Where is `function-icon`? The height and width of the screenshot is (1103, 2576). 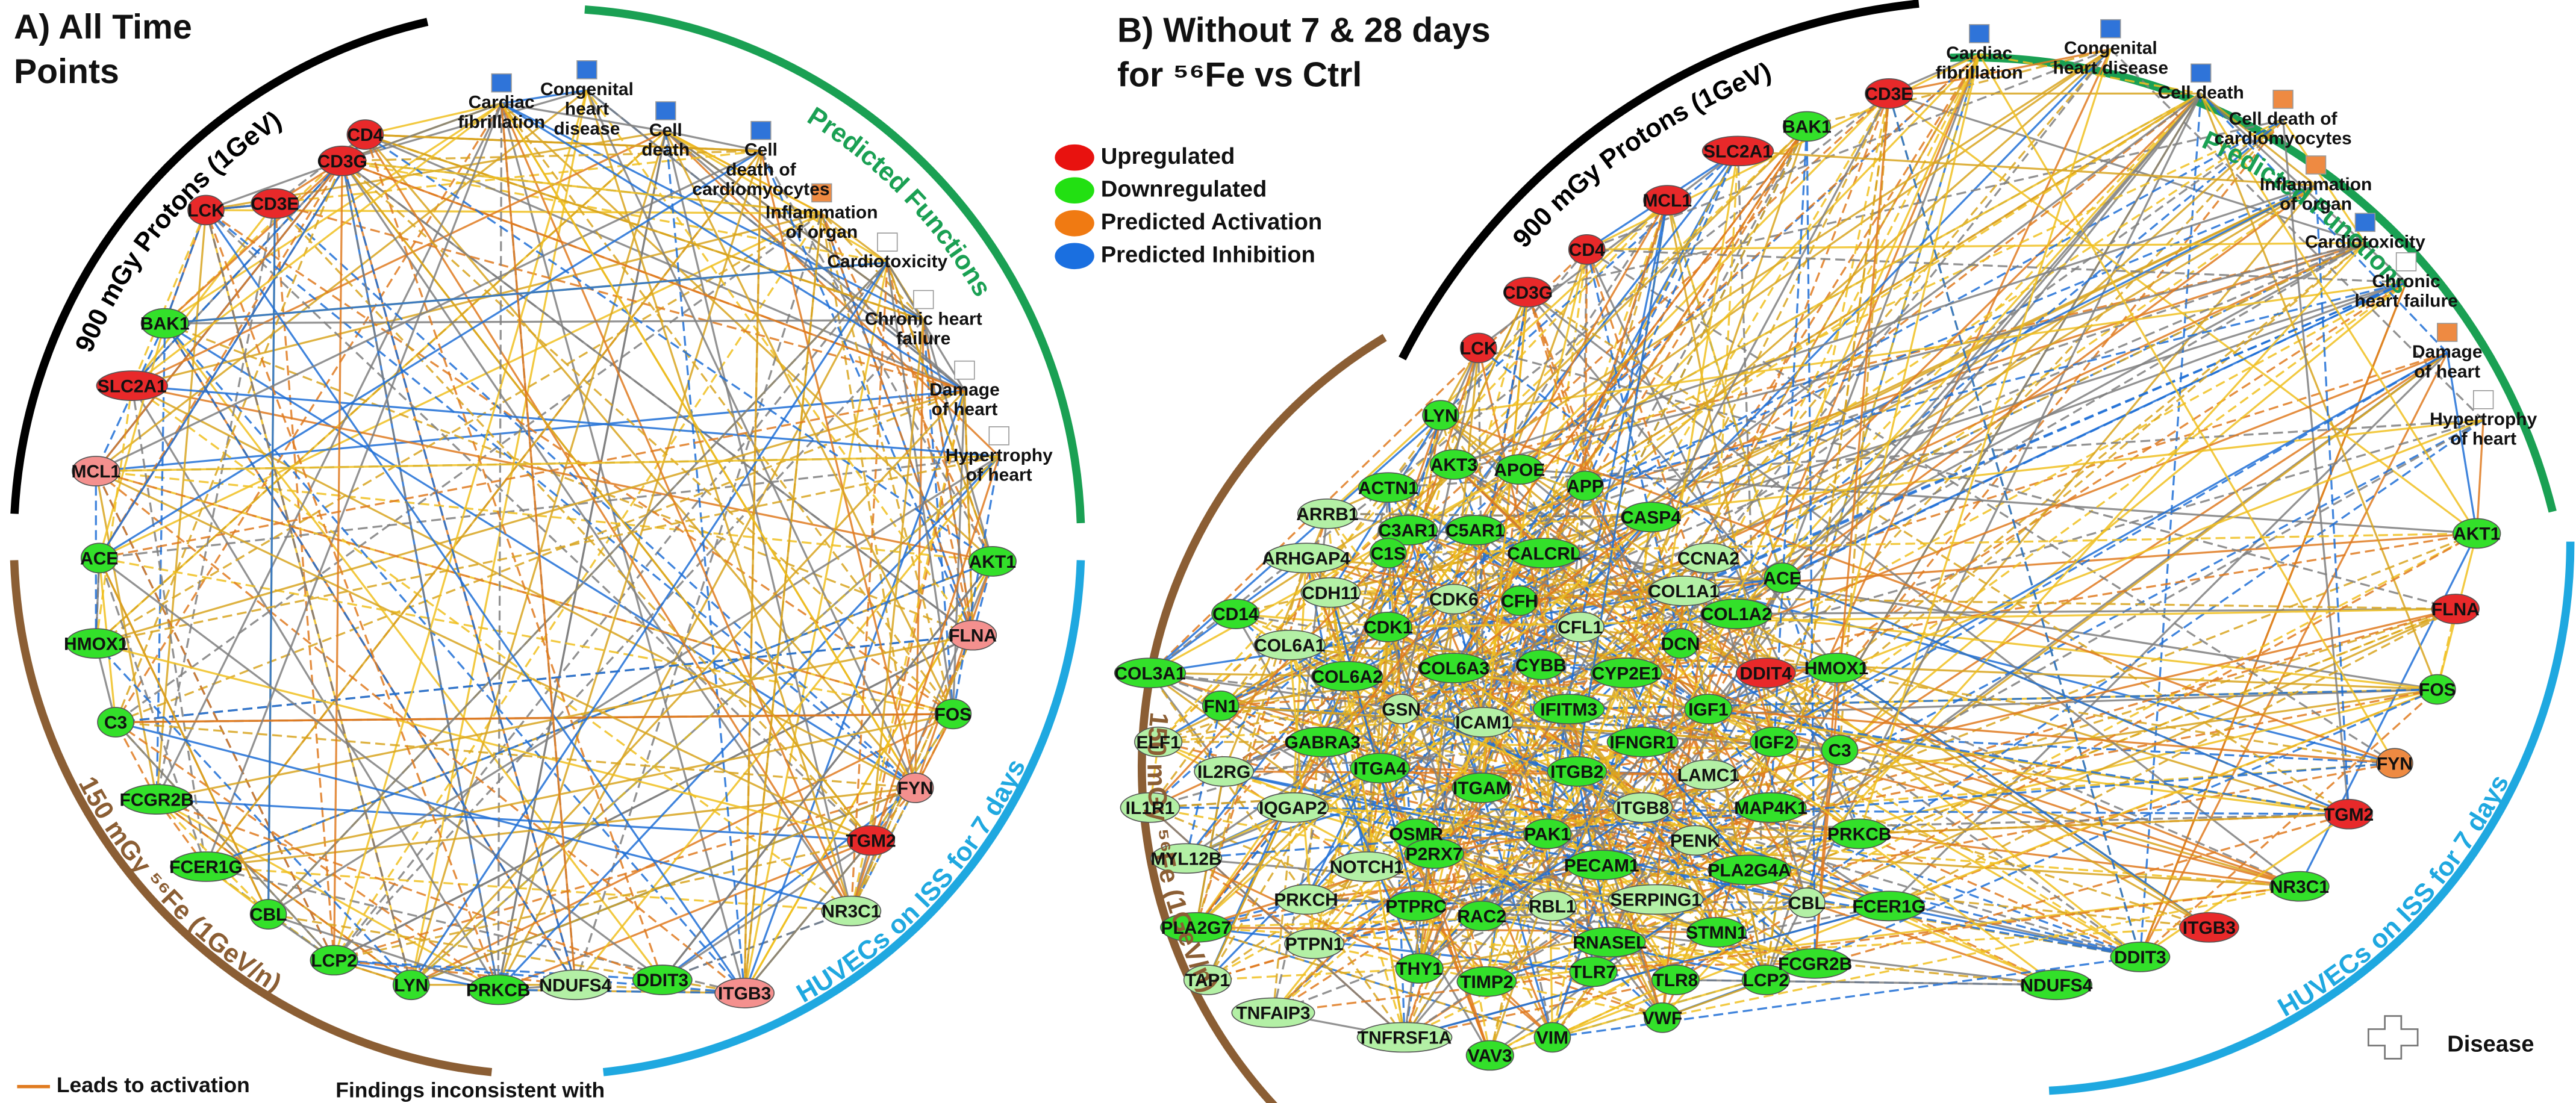 function-icon is located at coordinates (2483, 399).